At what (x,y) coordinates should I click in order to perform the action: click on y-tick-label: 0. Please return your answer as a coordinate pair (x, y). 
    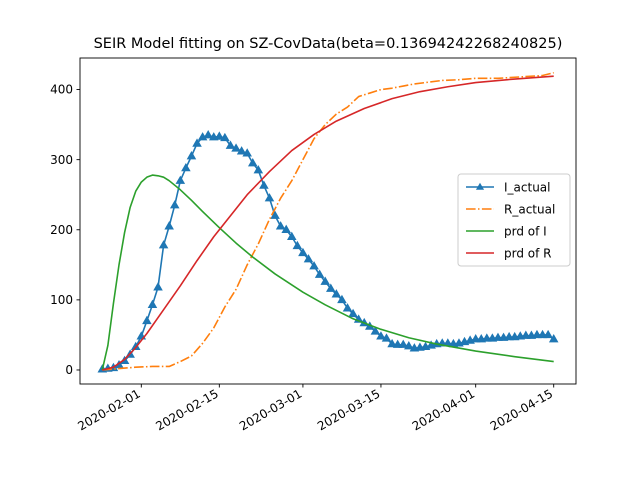
    Looking at the image, I should click on (69, 370).